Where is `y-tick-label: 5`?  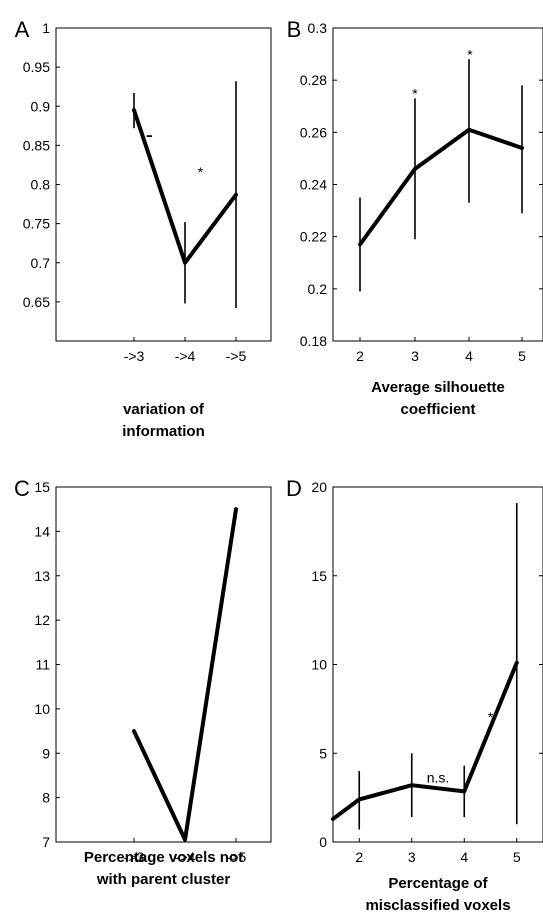 y-tick-label: 5 is located at coordinates (323, 753).